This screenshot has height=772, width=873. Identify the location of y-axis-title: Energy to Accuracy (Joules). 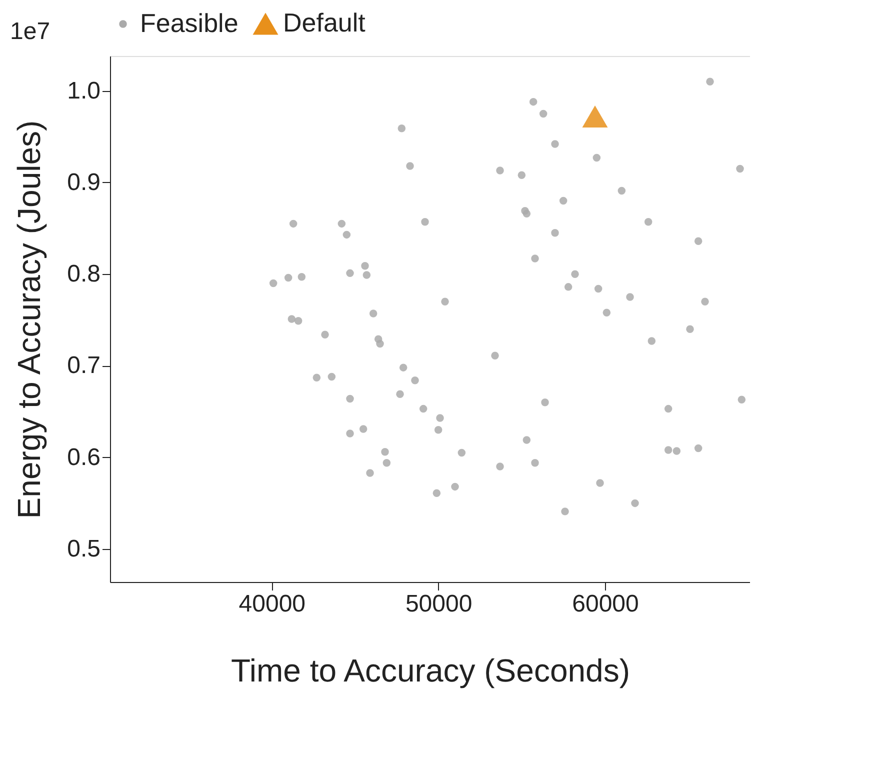
(29, 319).